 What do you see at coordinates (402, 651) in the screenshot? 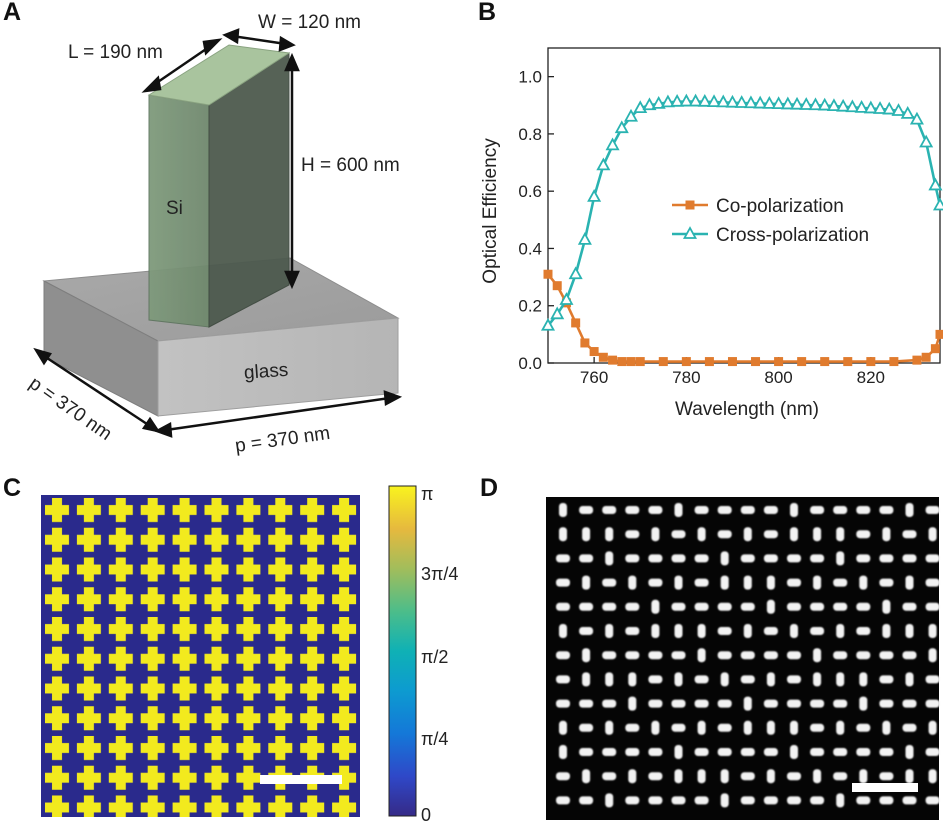
I see `colorbar` at bounding box center [402, 651].